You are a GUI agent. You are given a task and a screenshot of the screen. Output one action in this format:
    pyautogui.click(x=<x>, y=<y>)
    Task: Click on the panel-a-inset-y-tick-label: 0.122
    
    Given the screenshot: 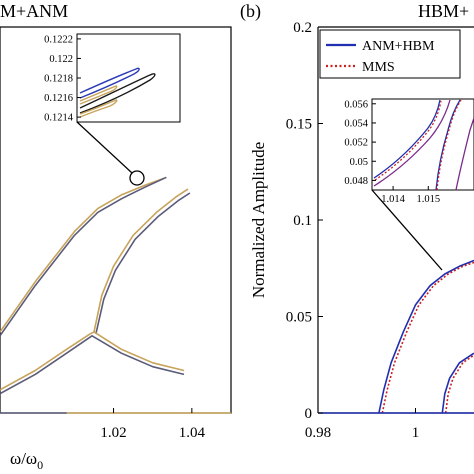 What is the action you would take?
    pyautogui.click(x=61, y=59)
    